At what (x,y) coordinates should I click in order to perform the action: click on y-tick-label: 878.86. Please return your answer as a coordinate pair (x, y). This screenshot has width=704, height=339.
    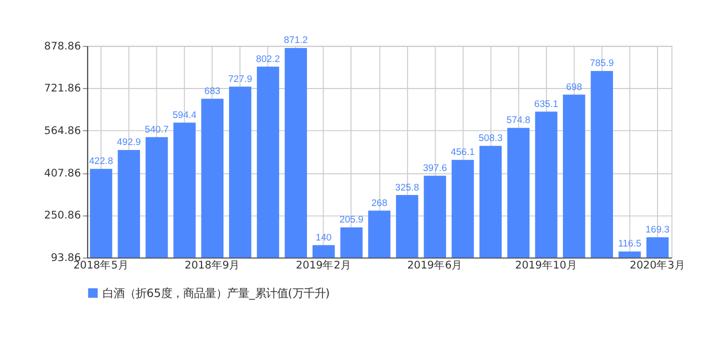
    Looking at the image, I should click on (63, 46).